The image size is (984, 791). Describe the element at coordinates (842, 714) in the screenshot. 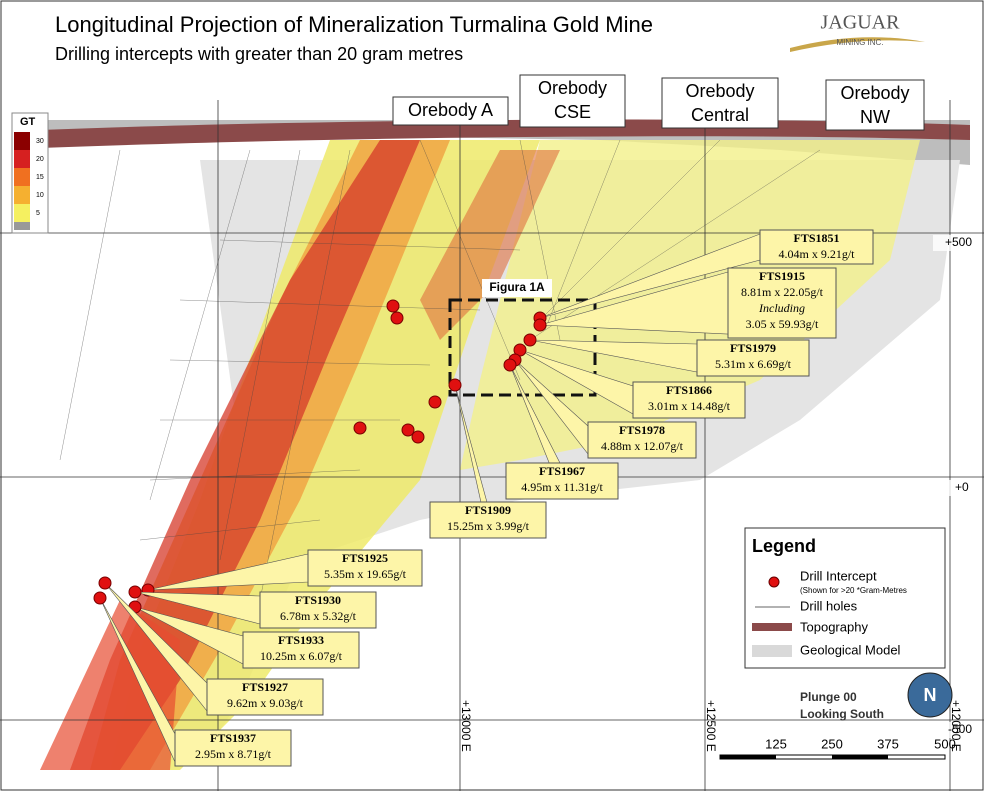

I see `looking: Looking South` at that location.